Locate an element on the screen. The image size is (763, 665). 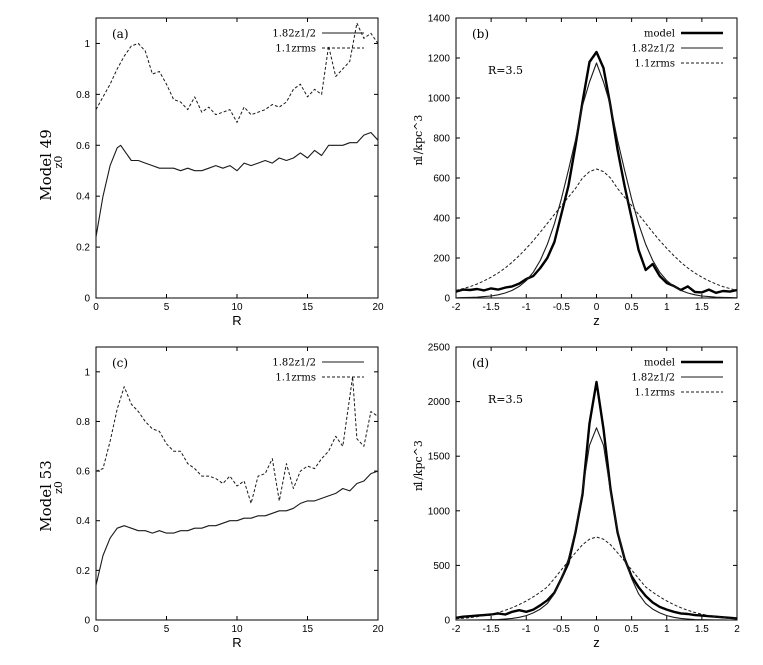
panel-label: (c) is located at coordinates (120, 363).